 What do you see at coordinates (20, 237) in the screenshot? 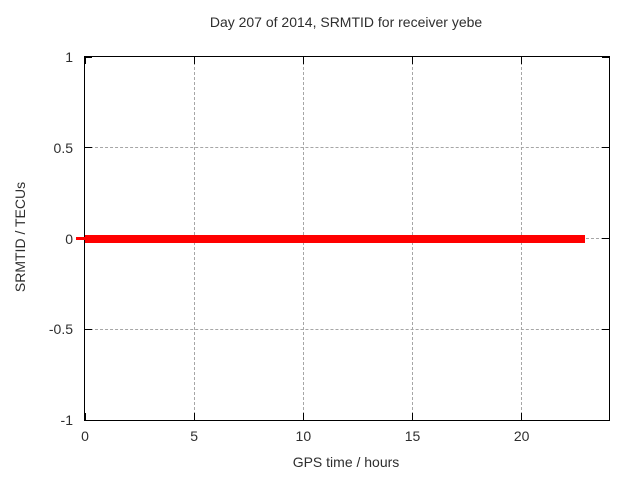
I see `y-axis-label: SRMTID / TECUs` at bounding box center [20, 237].